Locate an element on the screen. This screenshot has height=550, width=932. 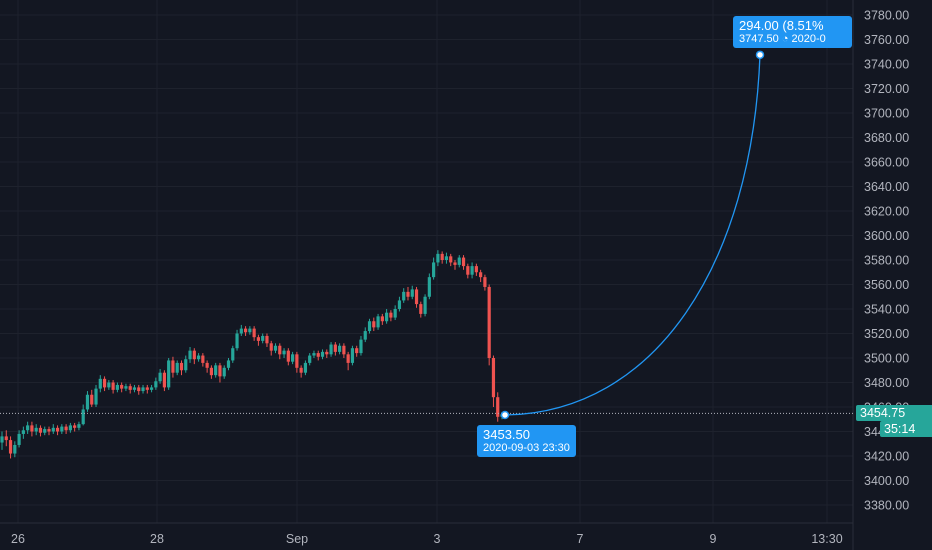
start-time: 2020-09-03 23:30 is located at coordinates (526, 448).